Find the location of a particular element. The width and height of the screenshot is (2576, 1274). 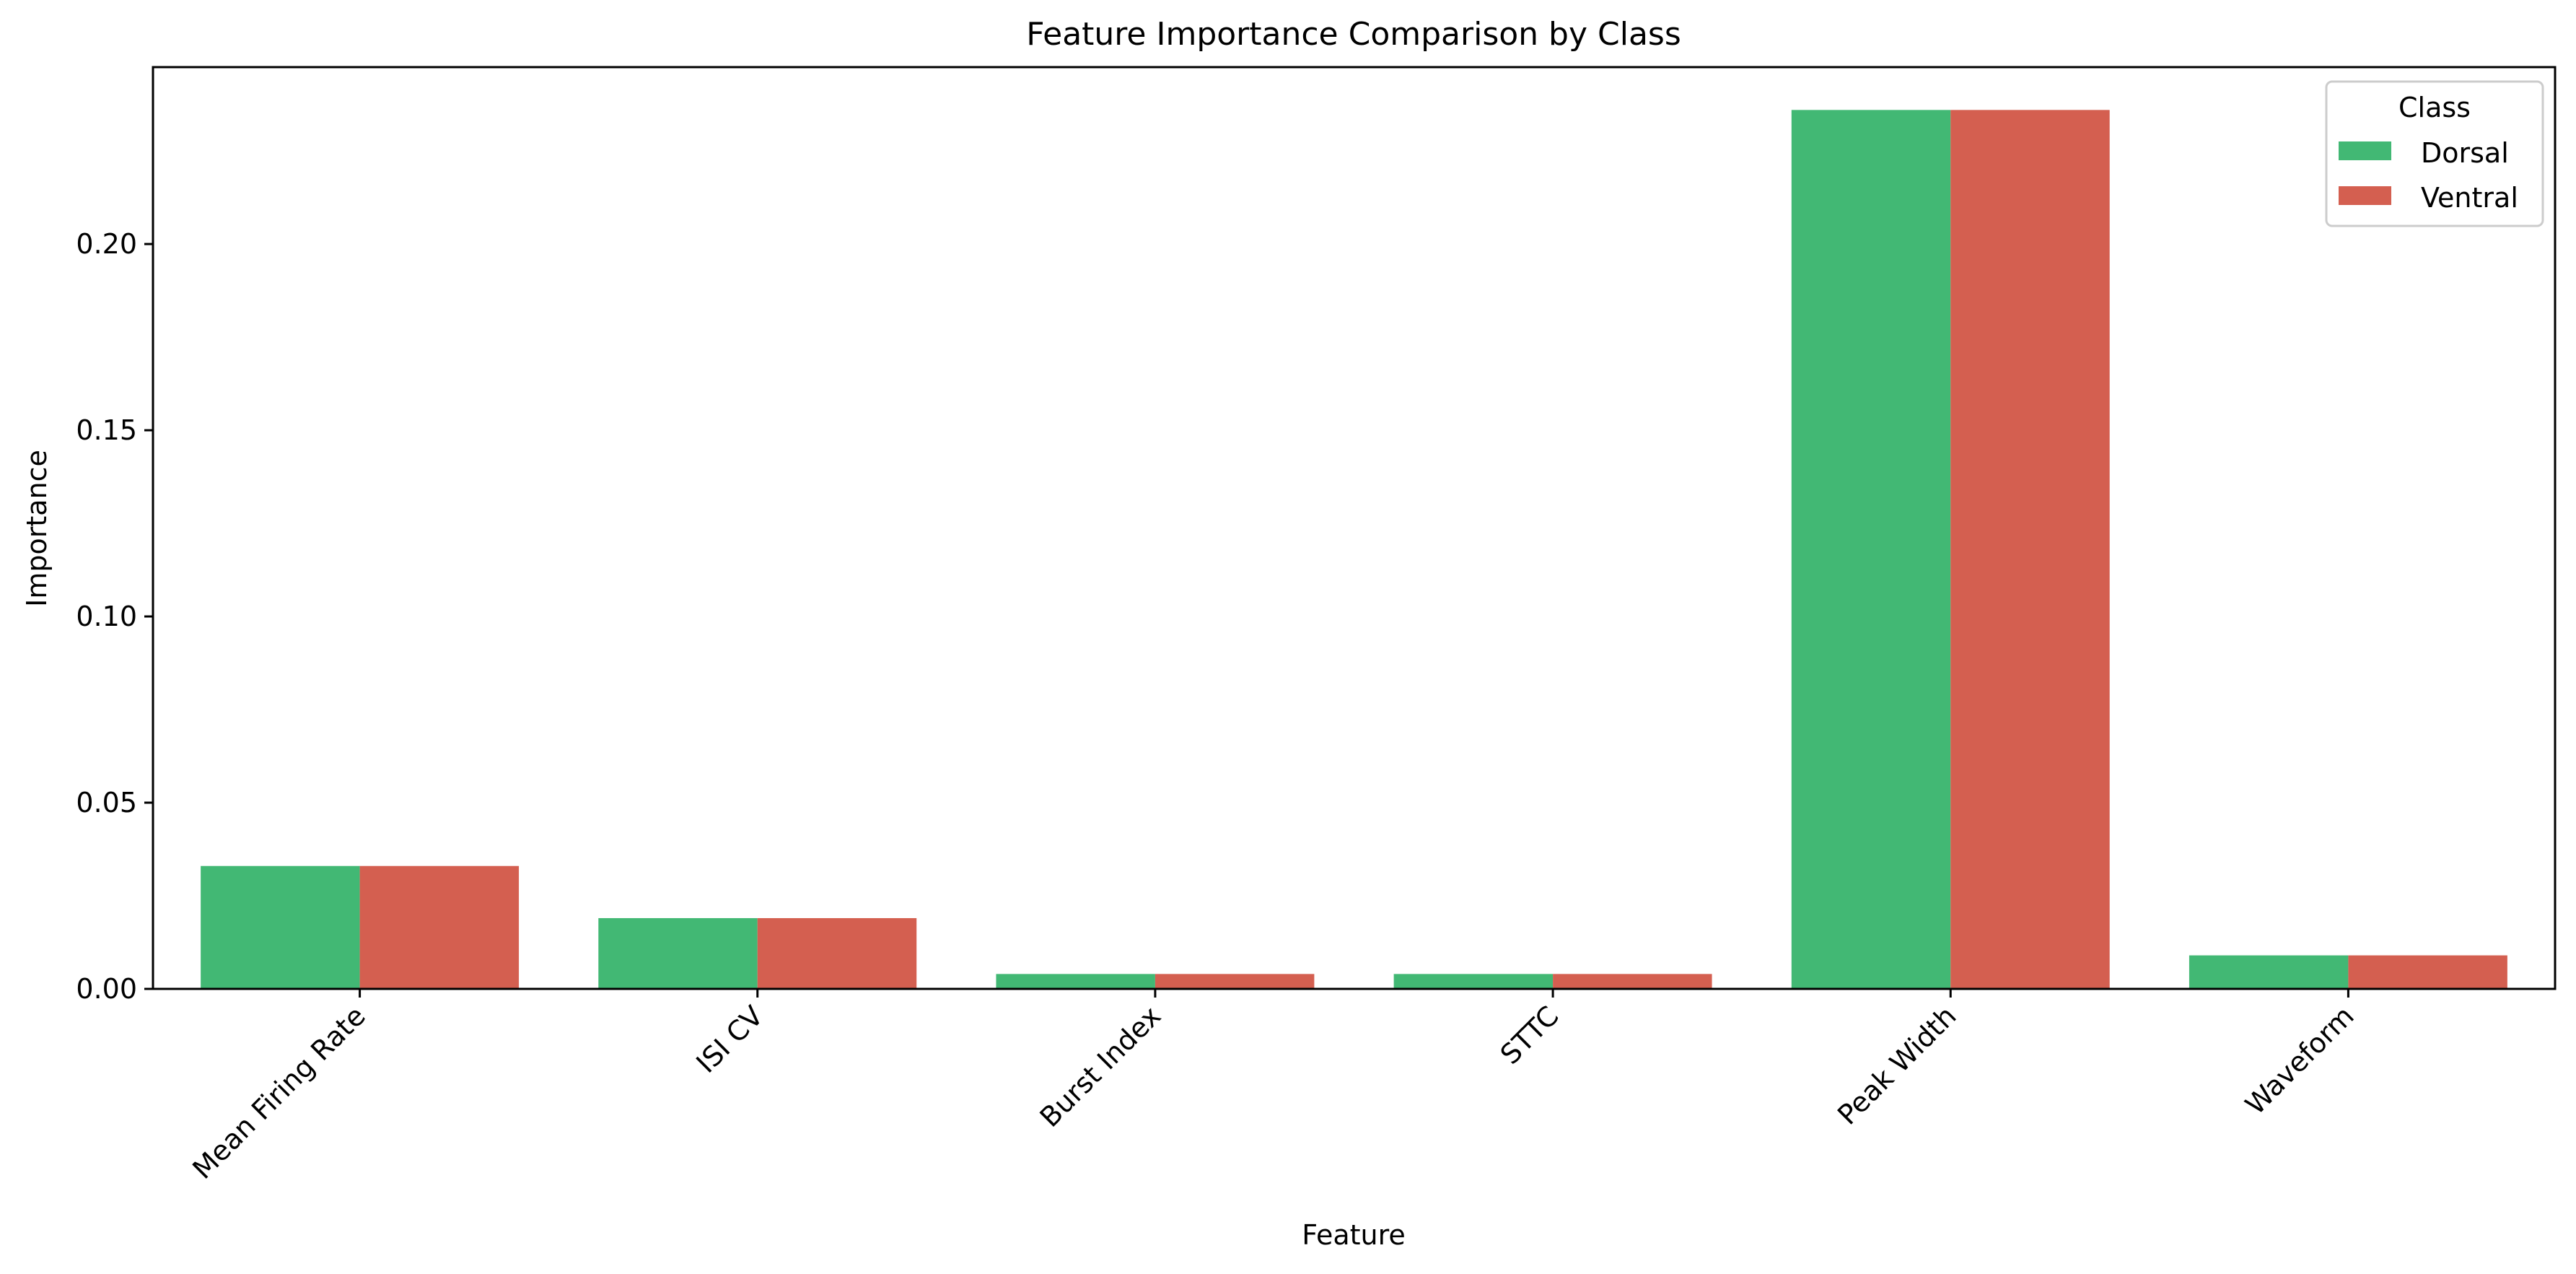

legend: Class Dorsal Ventral is located at coordinates (2434, 153).